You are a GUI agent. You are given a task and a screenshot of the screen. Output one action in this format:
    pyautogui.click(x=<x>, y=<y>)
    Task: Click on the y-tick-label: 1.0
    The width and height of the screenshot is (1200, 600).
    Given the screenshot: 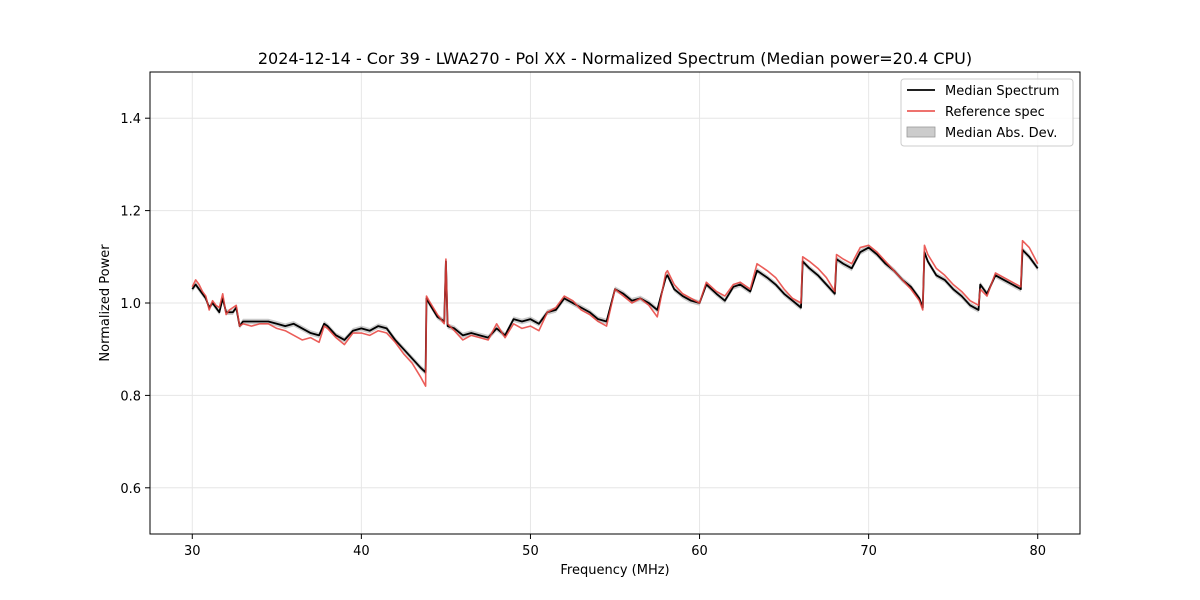 What is the action you would take?
    pyautogui.click(x=130, y=304)
    